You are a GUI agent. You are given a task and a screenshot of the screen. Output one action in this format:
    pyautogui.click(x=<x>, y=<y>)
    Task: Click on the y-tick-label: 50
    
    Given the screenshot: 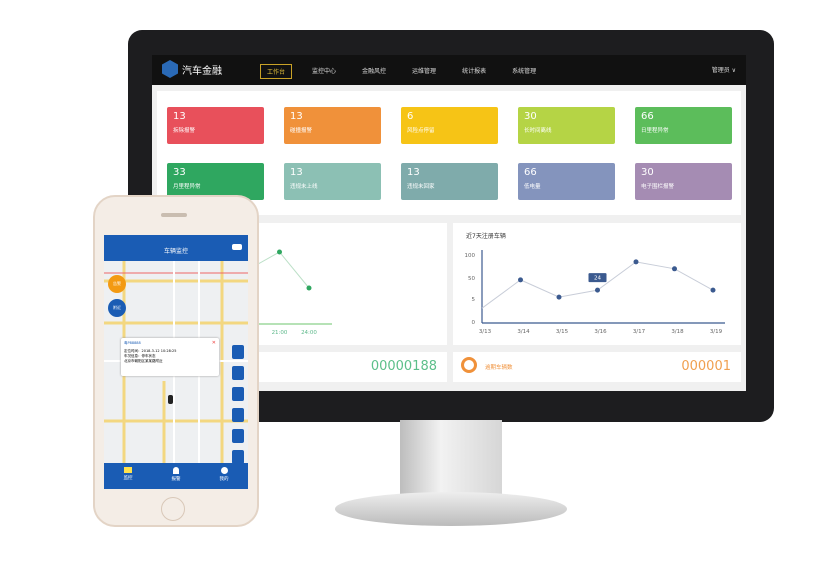 What is the action you would take?
    pyautogui.click(x=471, y=279)
    